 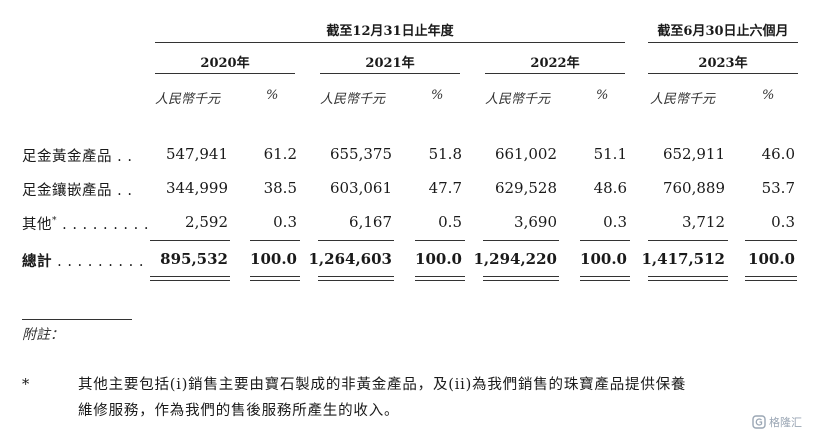 I want to click on notes-heading: 附註：, so click(x=43, y=335).